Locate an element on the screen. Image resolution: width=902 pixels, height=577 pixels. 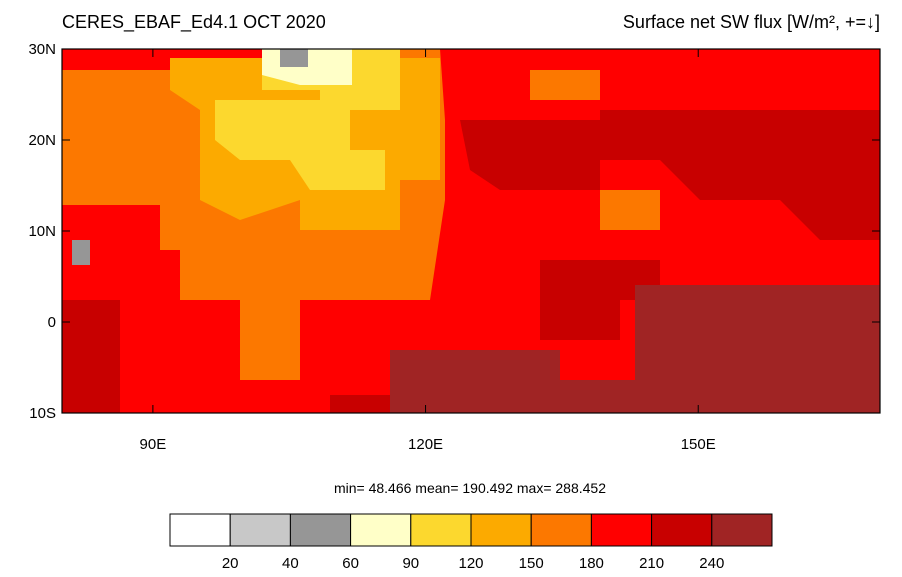
y-tick-label: 0 is located at coordinates (52, 322).